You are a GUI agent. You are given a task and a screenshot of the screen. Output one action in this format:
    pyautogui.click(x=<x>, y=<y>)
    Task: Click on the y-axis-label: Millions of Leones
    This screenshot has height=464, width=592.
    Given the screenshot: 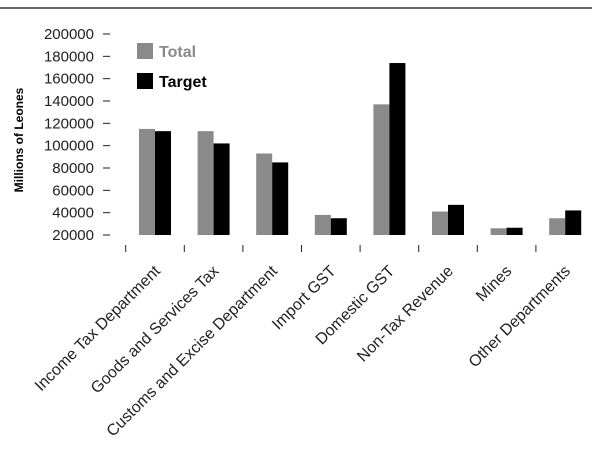 What is the action you would take?
    pyautogui.click(x=19, y=139)
    